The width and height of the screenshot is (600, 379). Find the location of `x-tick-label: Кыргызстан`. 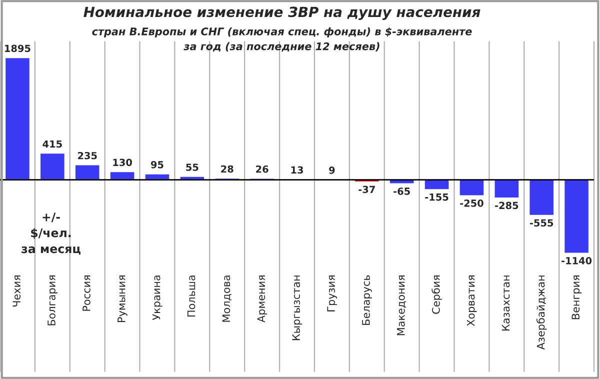

x-tick-label: Кыргызстан is located at coordinates (297, 308).